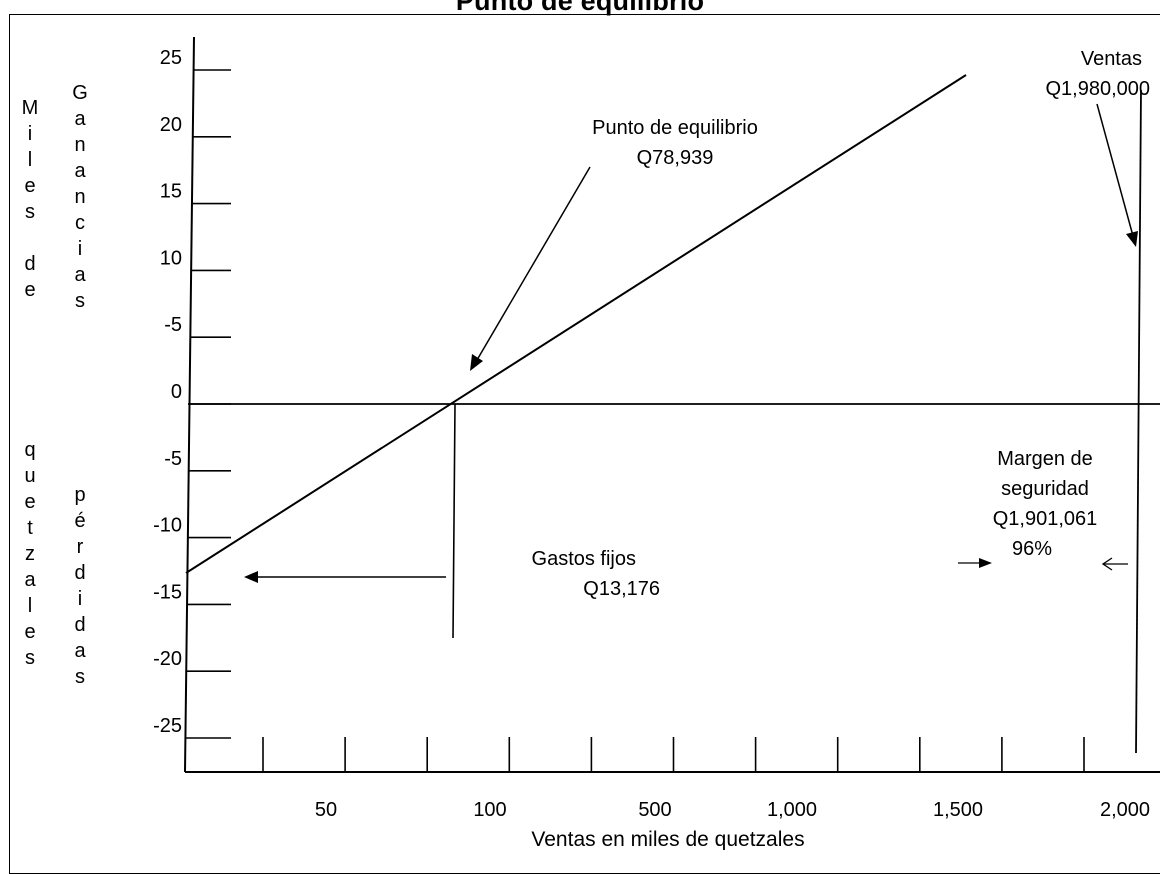  Describe the element at coordinates (30, 134) in the screenshot. I see `y-axis-label-outer-letter: i` at that location.